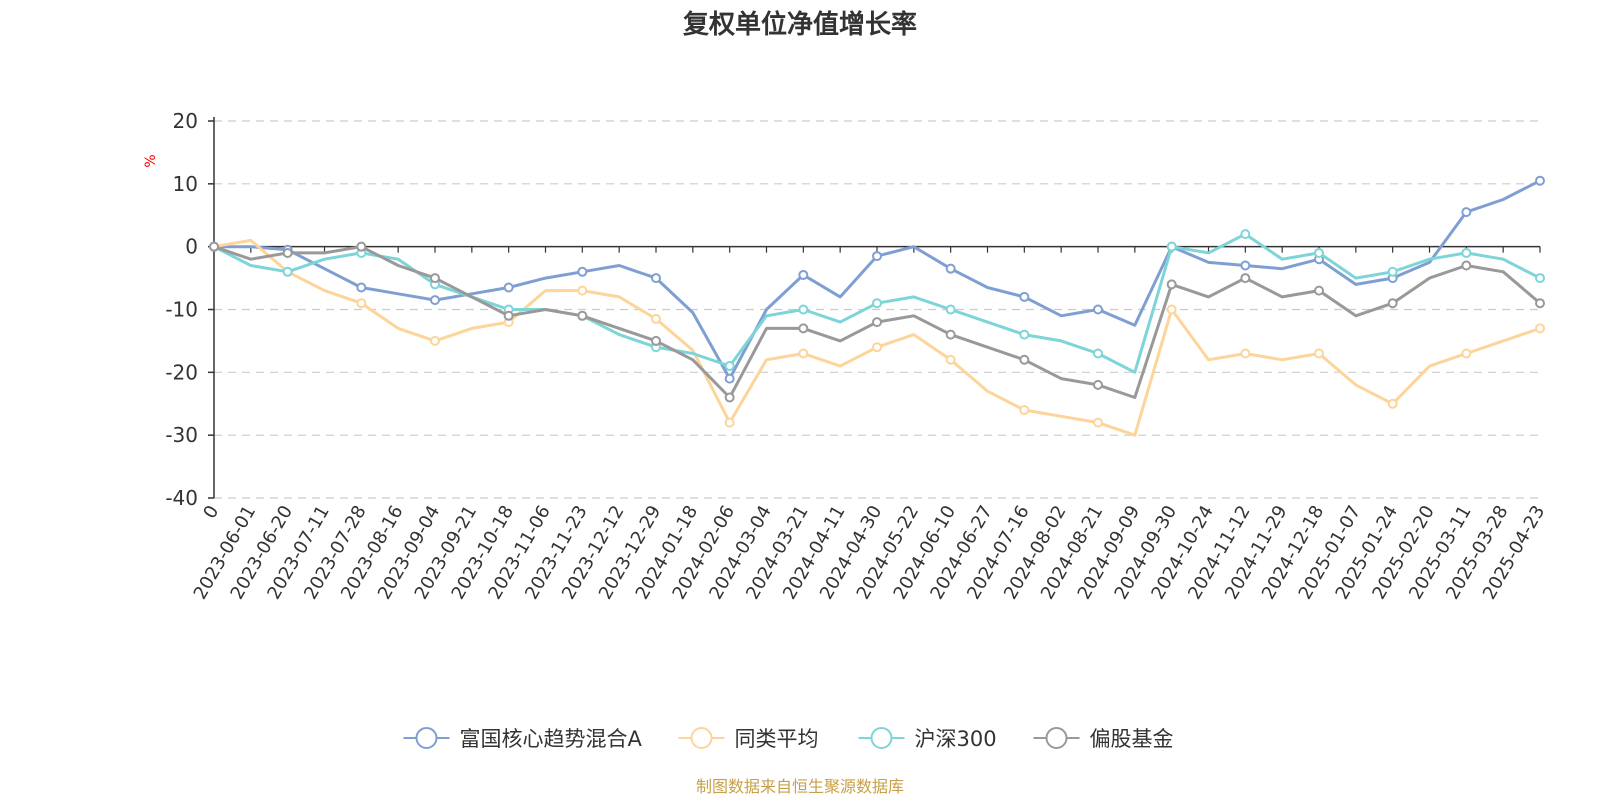 This screenshot has height=804, width=1600. I want to click on legend-label: 偏股基金, so click(1132, 739).